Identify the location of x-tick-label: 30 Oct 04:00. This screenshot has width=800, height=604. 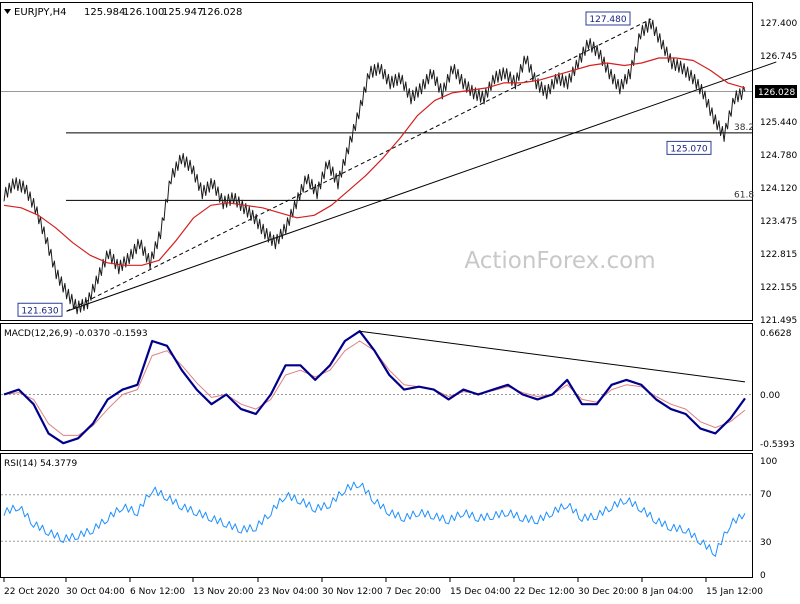
(95, 592).